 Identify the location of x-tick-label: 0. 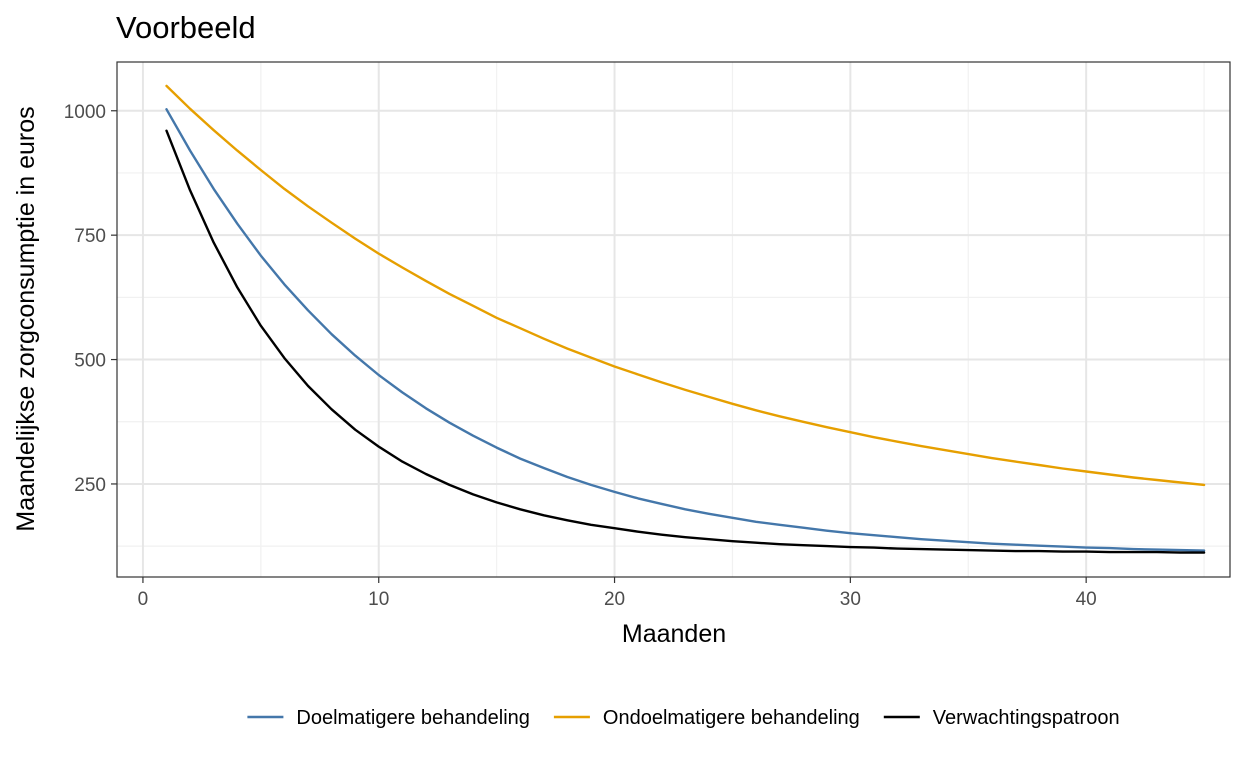
(143, 599).